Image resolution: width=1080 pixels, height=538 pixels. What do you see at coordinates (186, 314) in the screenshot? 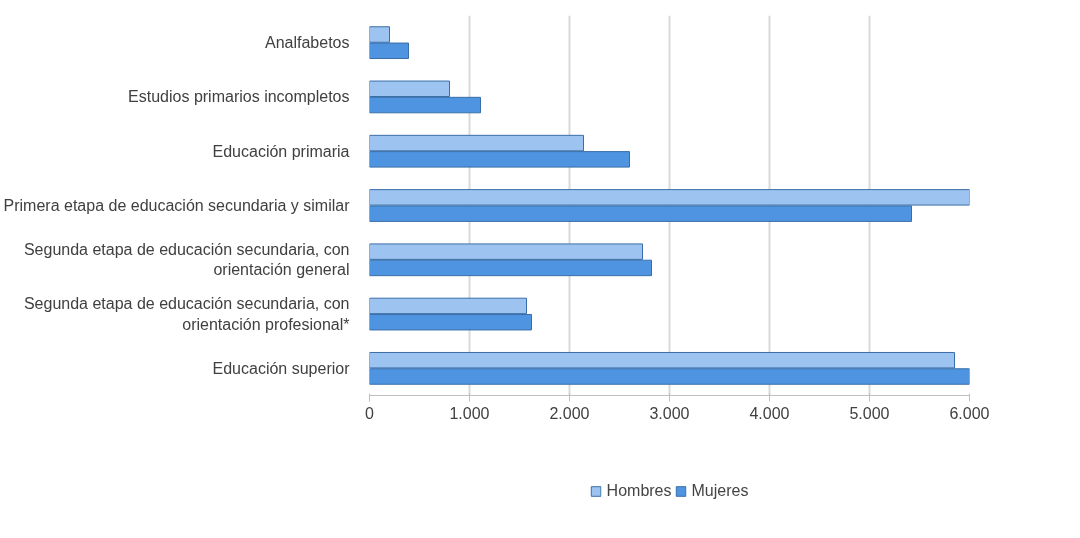
I see `y-tick-label: Segunda etapa de educación secundaria, con orientación profesional*` at bounding box center [186, 314].